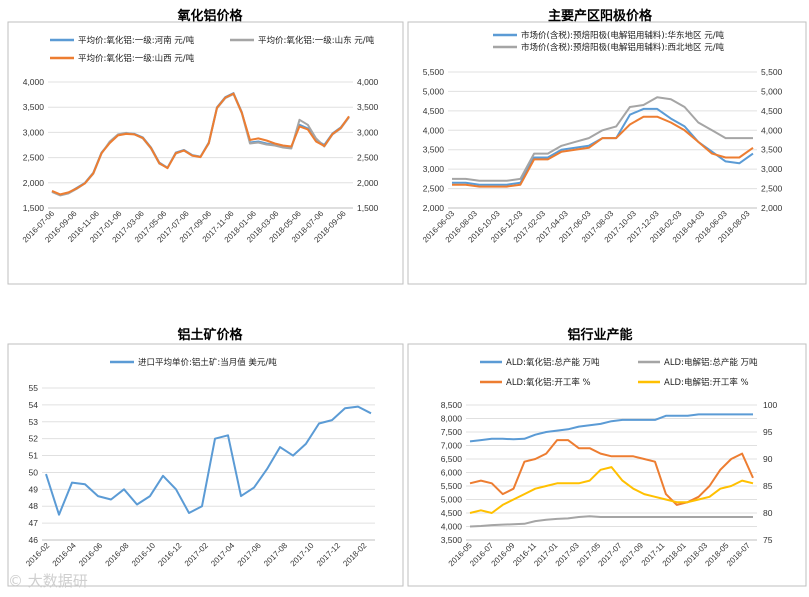  I want to click on legend-label: ALD:电解铝:开工率 %, so click(706, 382).